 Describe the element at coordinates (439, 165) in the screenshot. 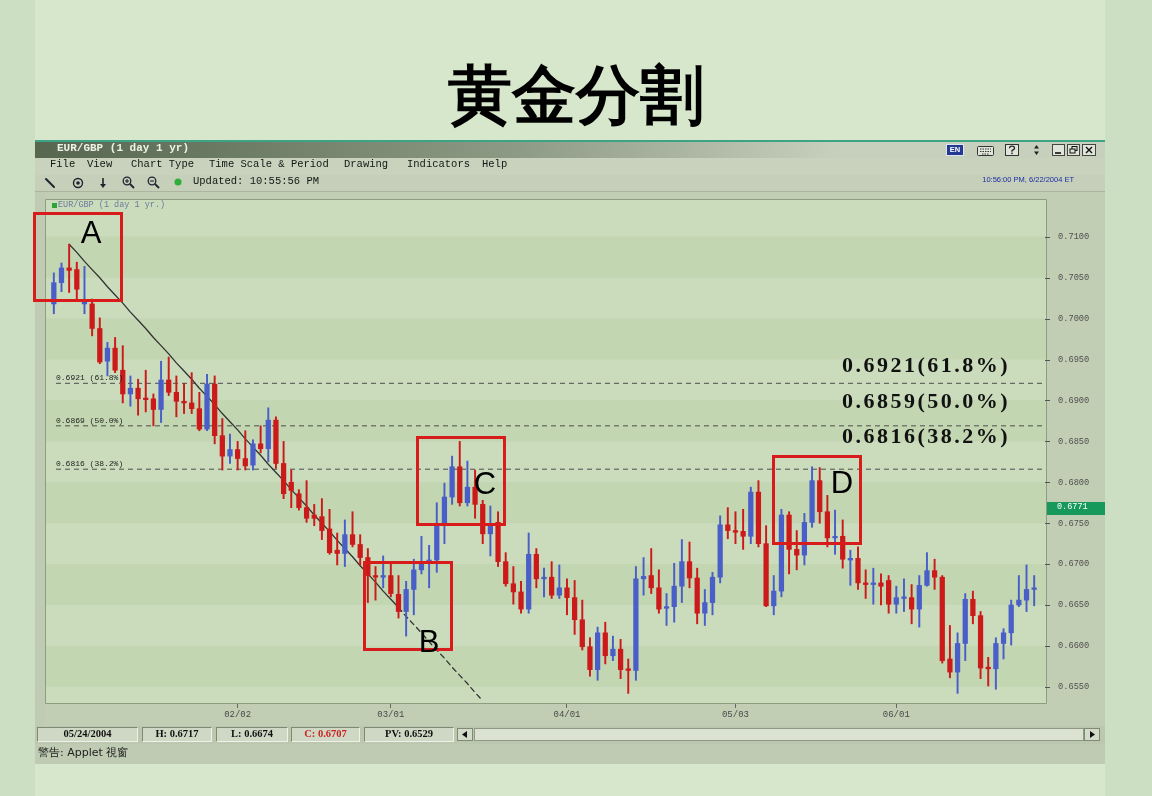

I see `text: Indicators` at that location.